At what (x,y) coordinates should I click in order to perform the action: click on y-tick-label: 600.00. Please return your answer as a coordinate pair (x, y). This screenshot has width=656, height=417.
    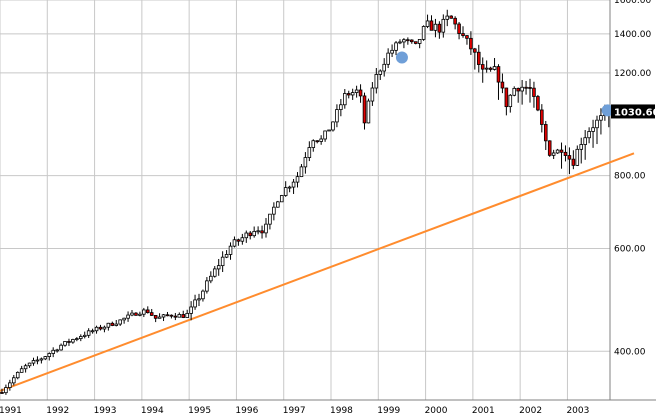
    Looking at the image, I should click on (630, 250).